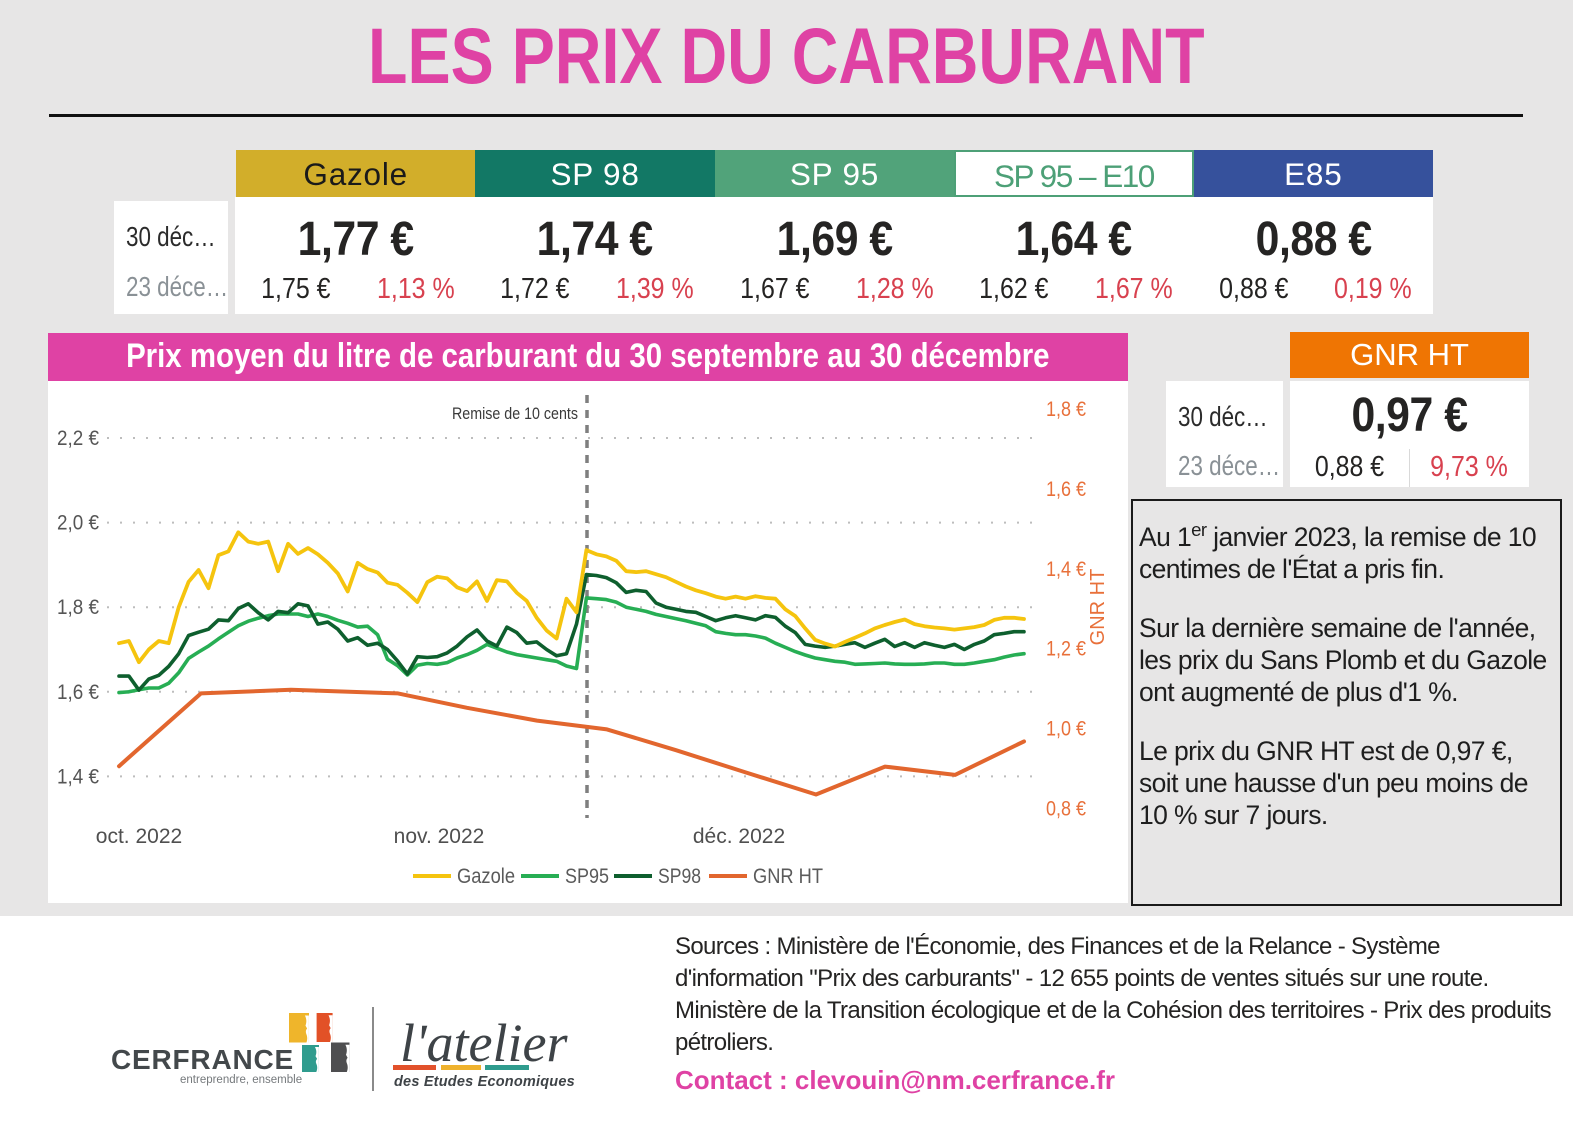  Describe the element at coordinates (78, 523) in the screenshot. I see `svg-text: 2,0 €` at that location.